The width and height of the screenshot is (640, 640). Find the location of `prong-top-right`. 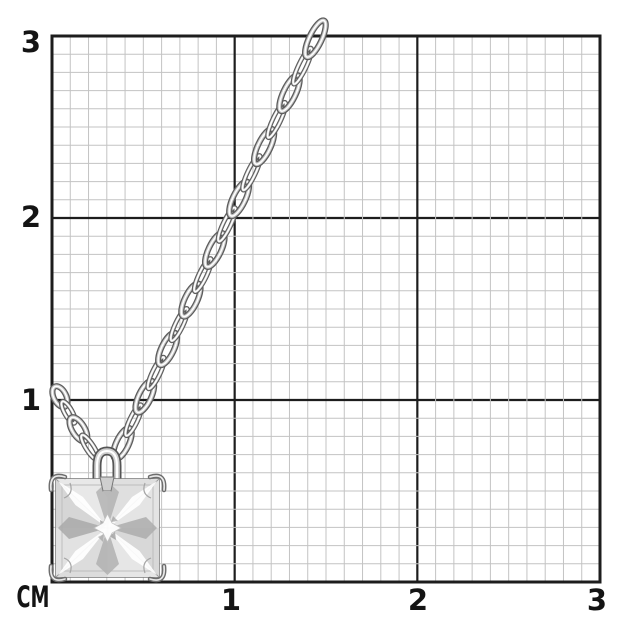

prong-top-right is located at coordinates (157, 483).